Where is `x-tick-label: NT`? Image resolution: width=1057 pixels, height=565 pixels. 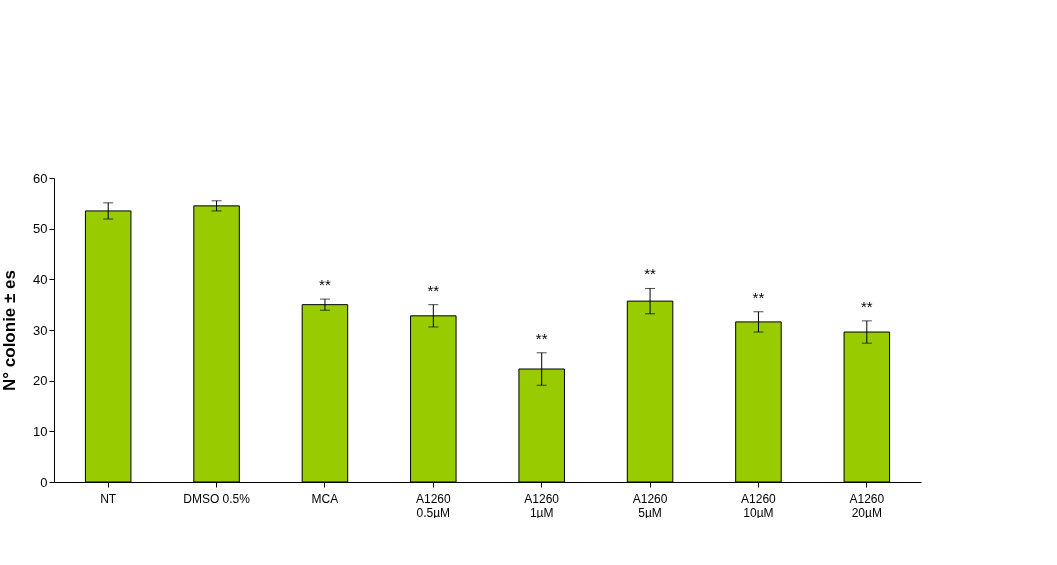
x-tick-label: NT is located at coordinates (108, 498).